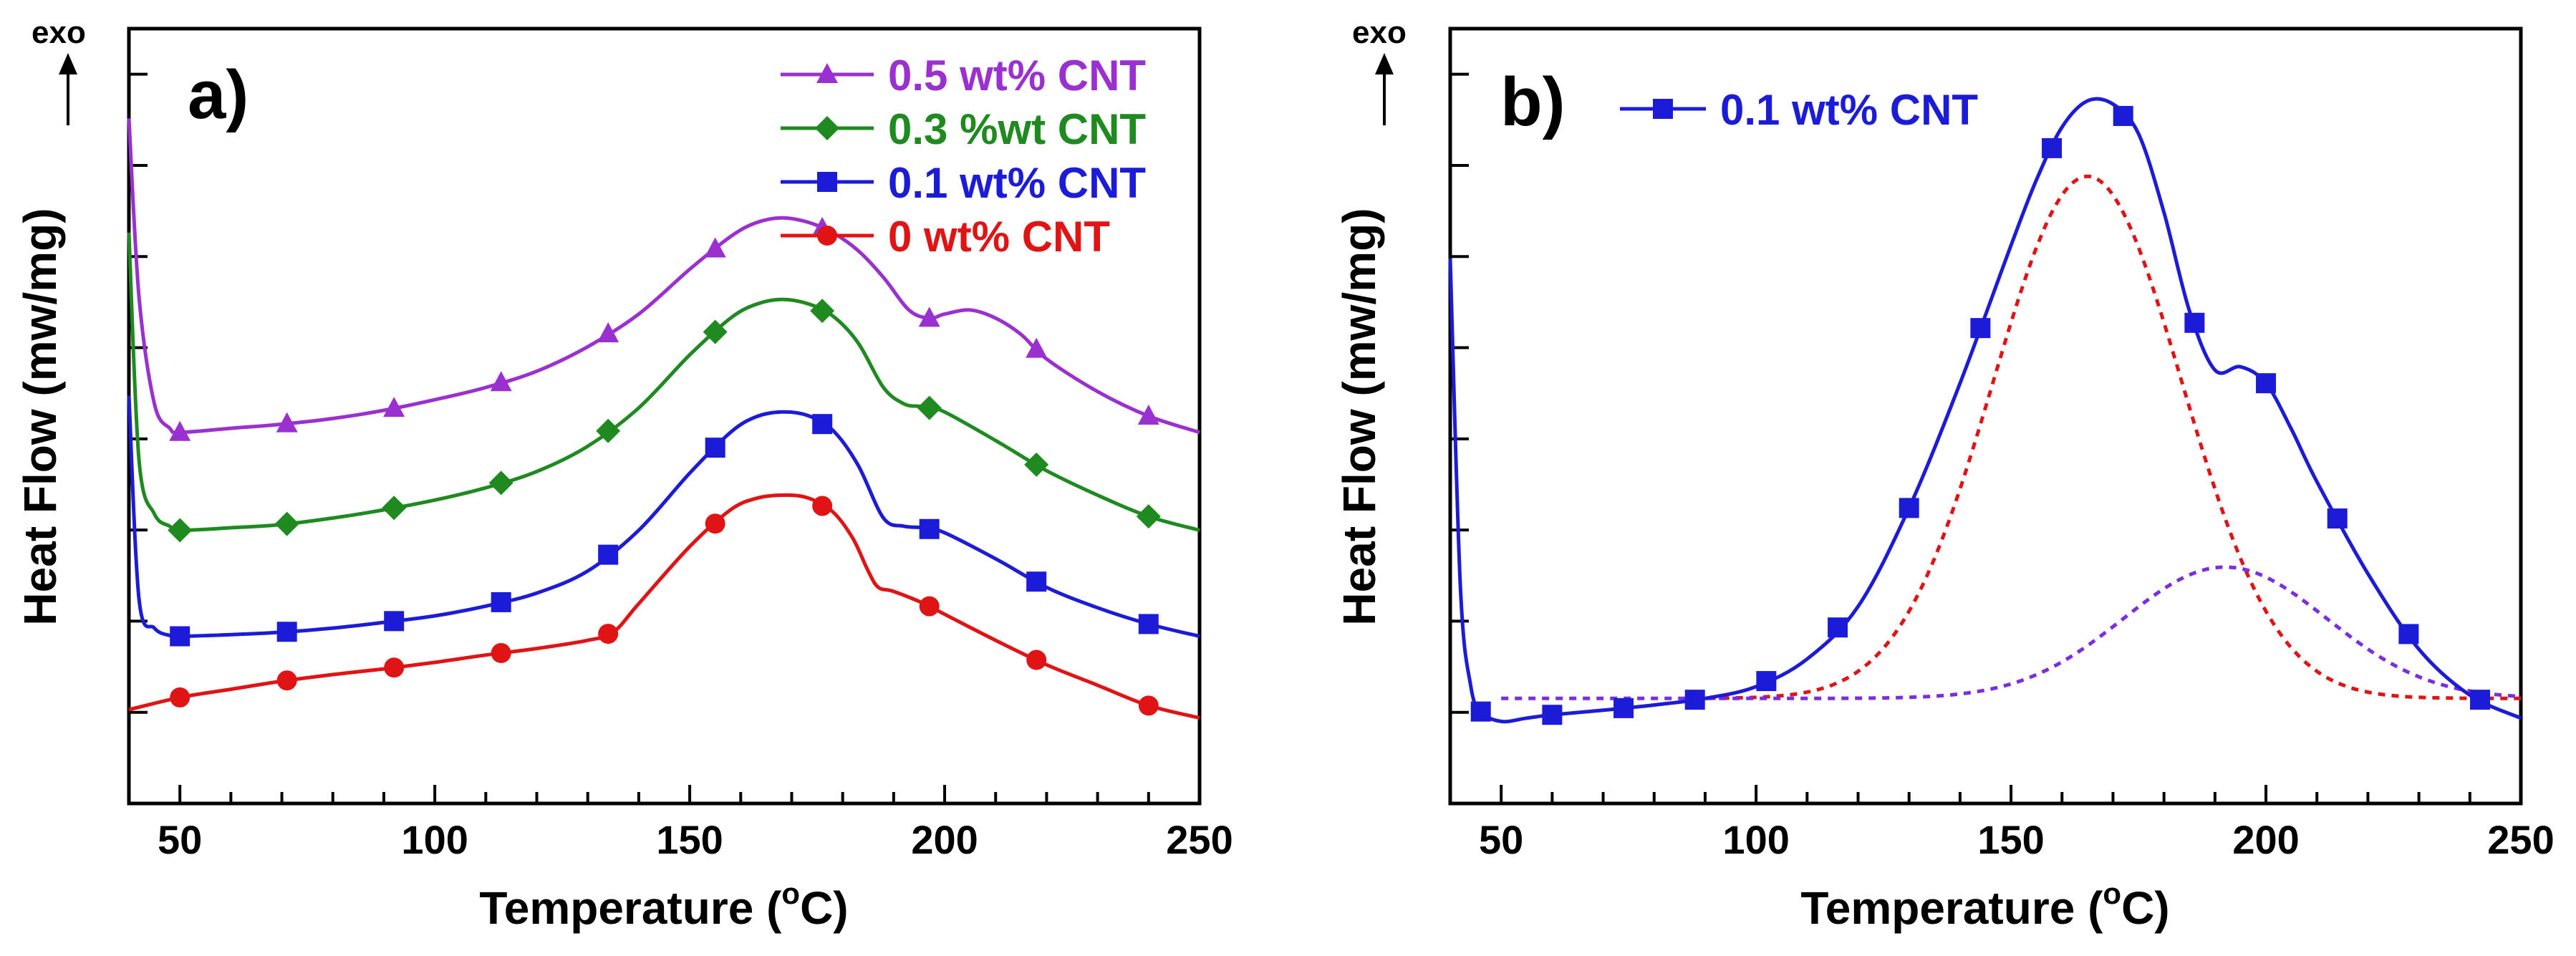  I want to click on series-0-3-wt-cnt, so click(663, 387).